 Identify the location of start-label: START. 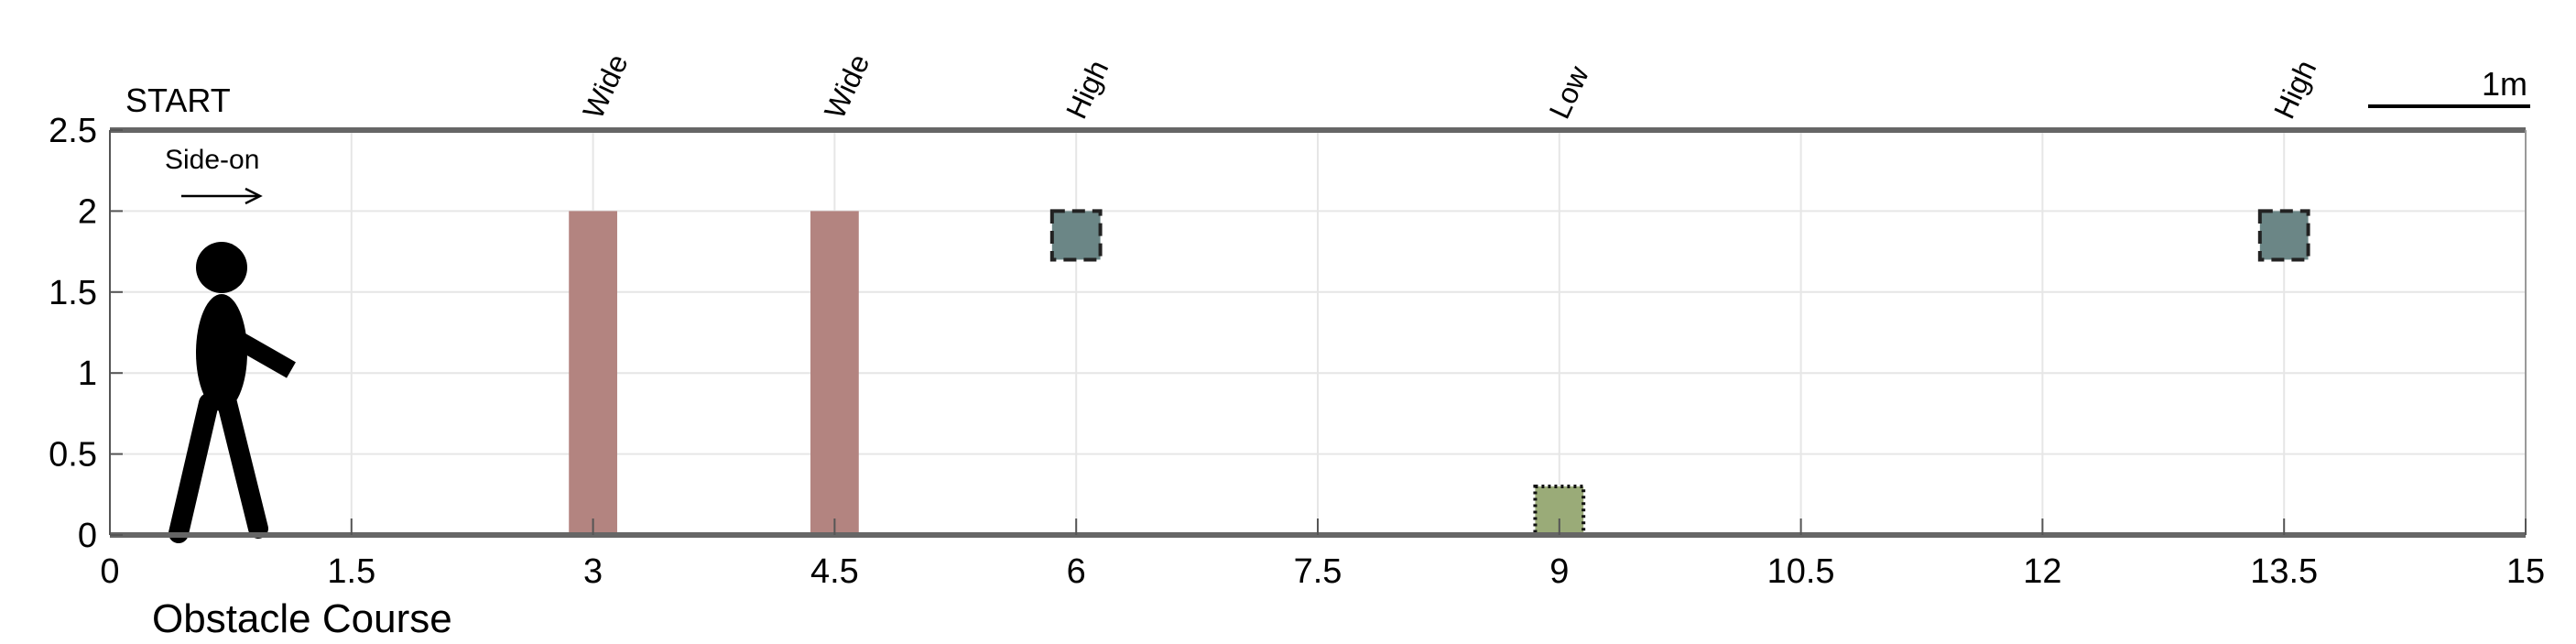
(178, 101).